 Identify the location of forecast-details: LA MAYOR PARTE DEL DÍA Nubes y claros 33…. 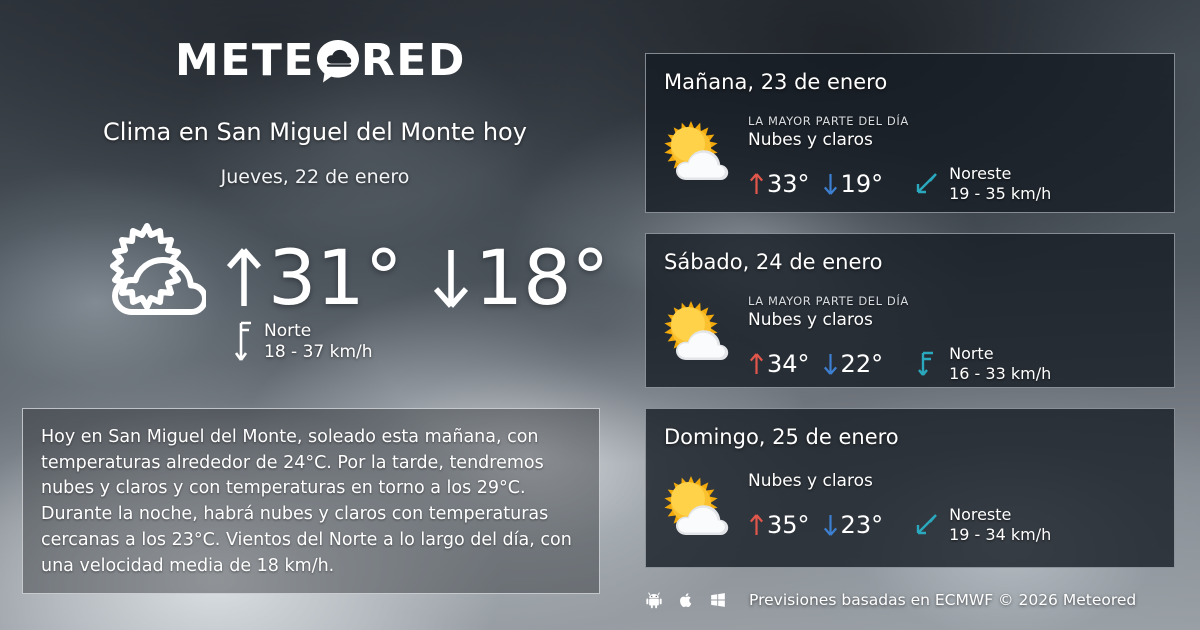
(955, 156).